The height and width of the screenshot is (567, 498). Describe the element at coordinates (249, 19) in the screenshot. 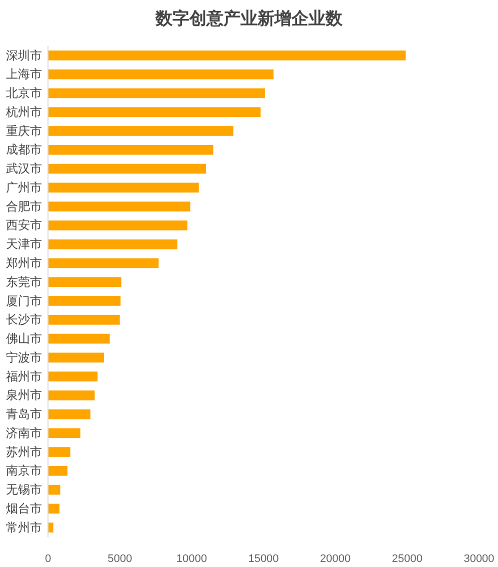

I see `chart-title: 数字创意产业新增企业数` at that location.